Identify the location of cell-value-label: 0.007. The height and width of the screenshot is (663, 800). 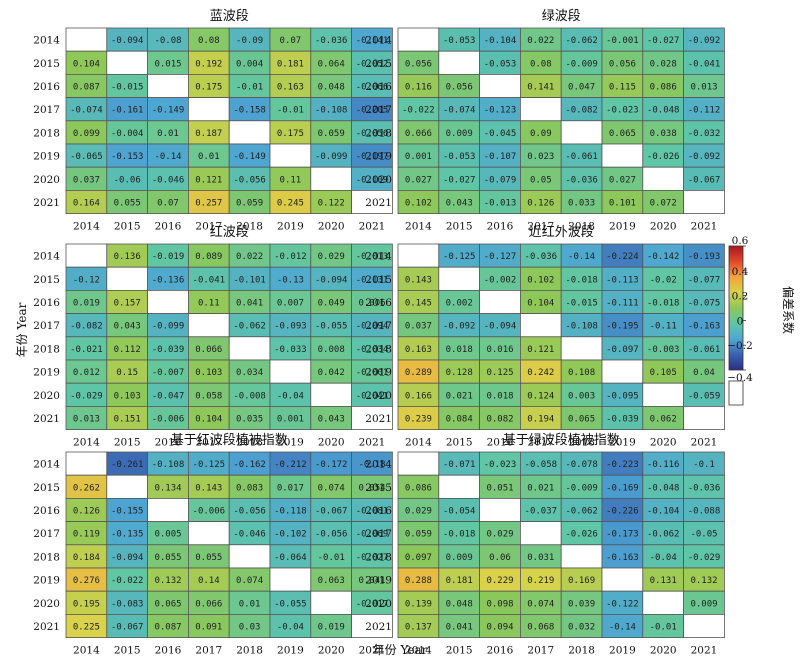
(290, 304).